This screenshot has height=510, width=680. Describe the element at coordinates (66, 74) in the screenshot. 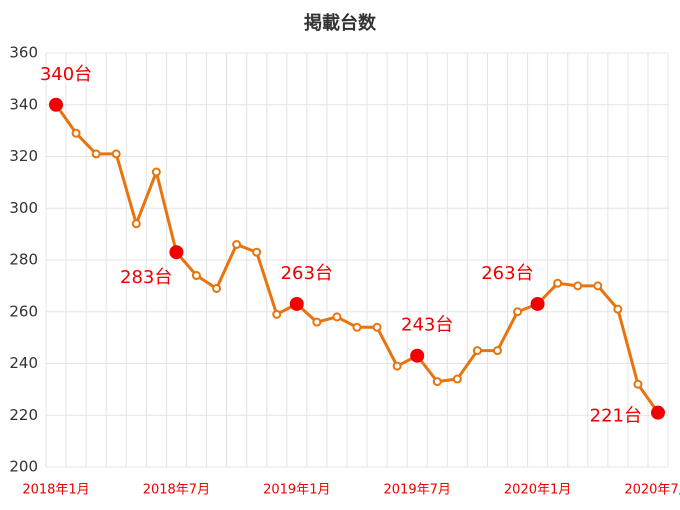

I see `data-label: 340台` at that location.